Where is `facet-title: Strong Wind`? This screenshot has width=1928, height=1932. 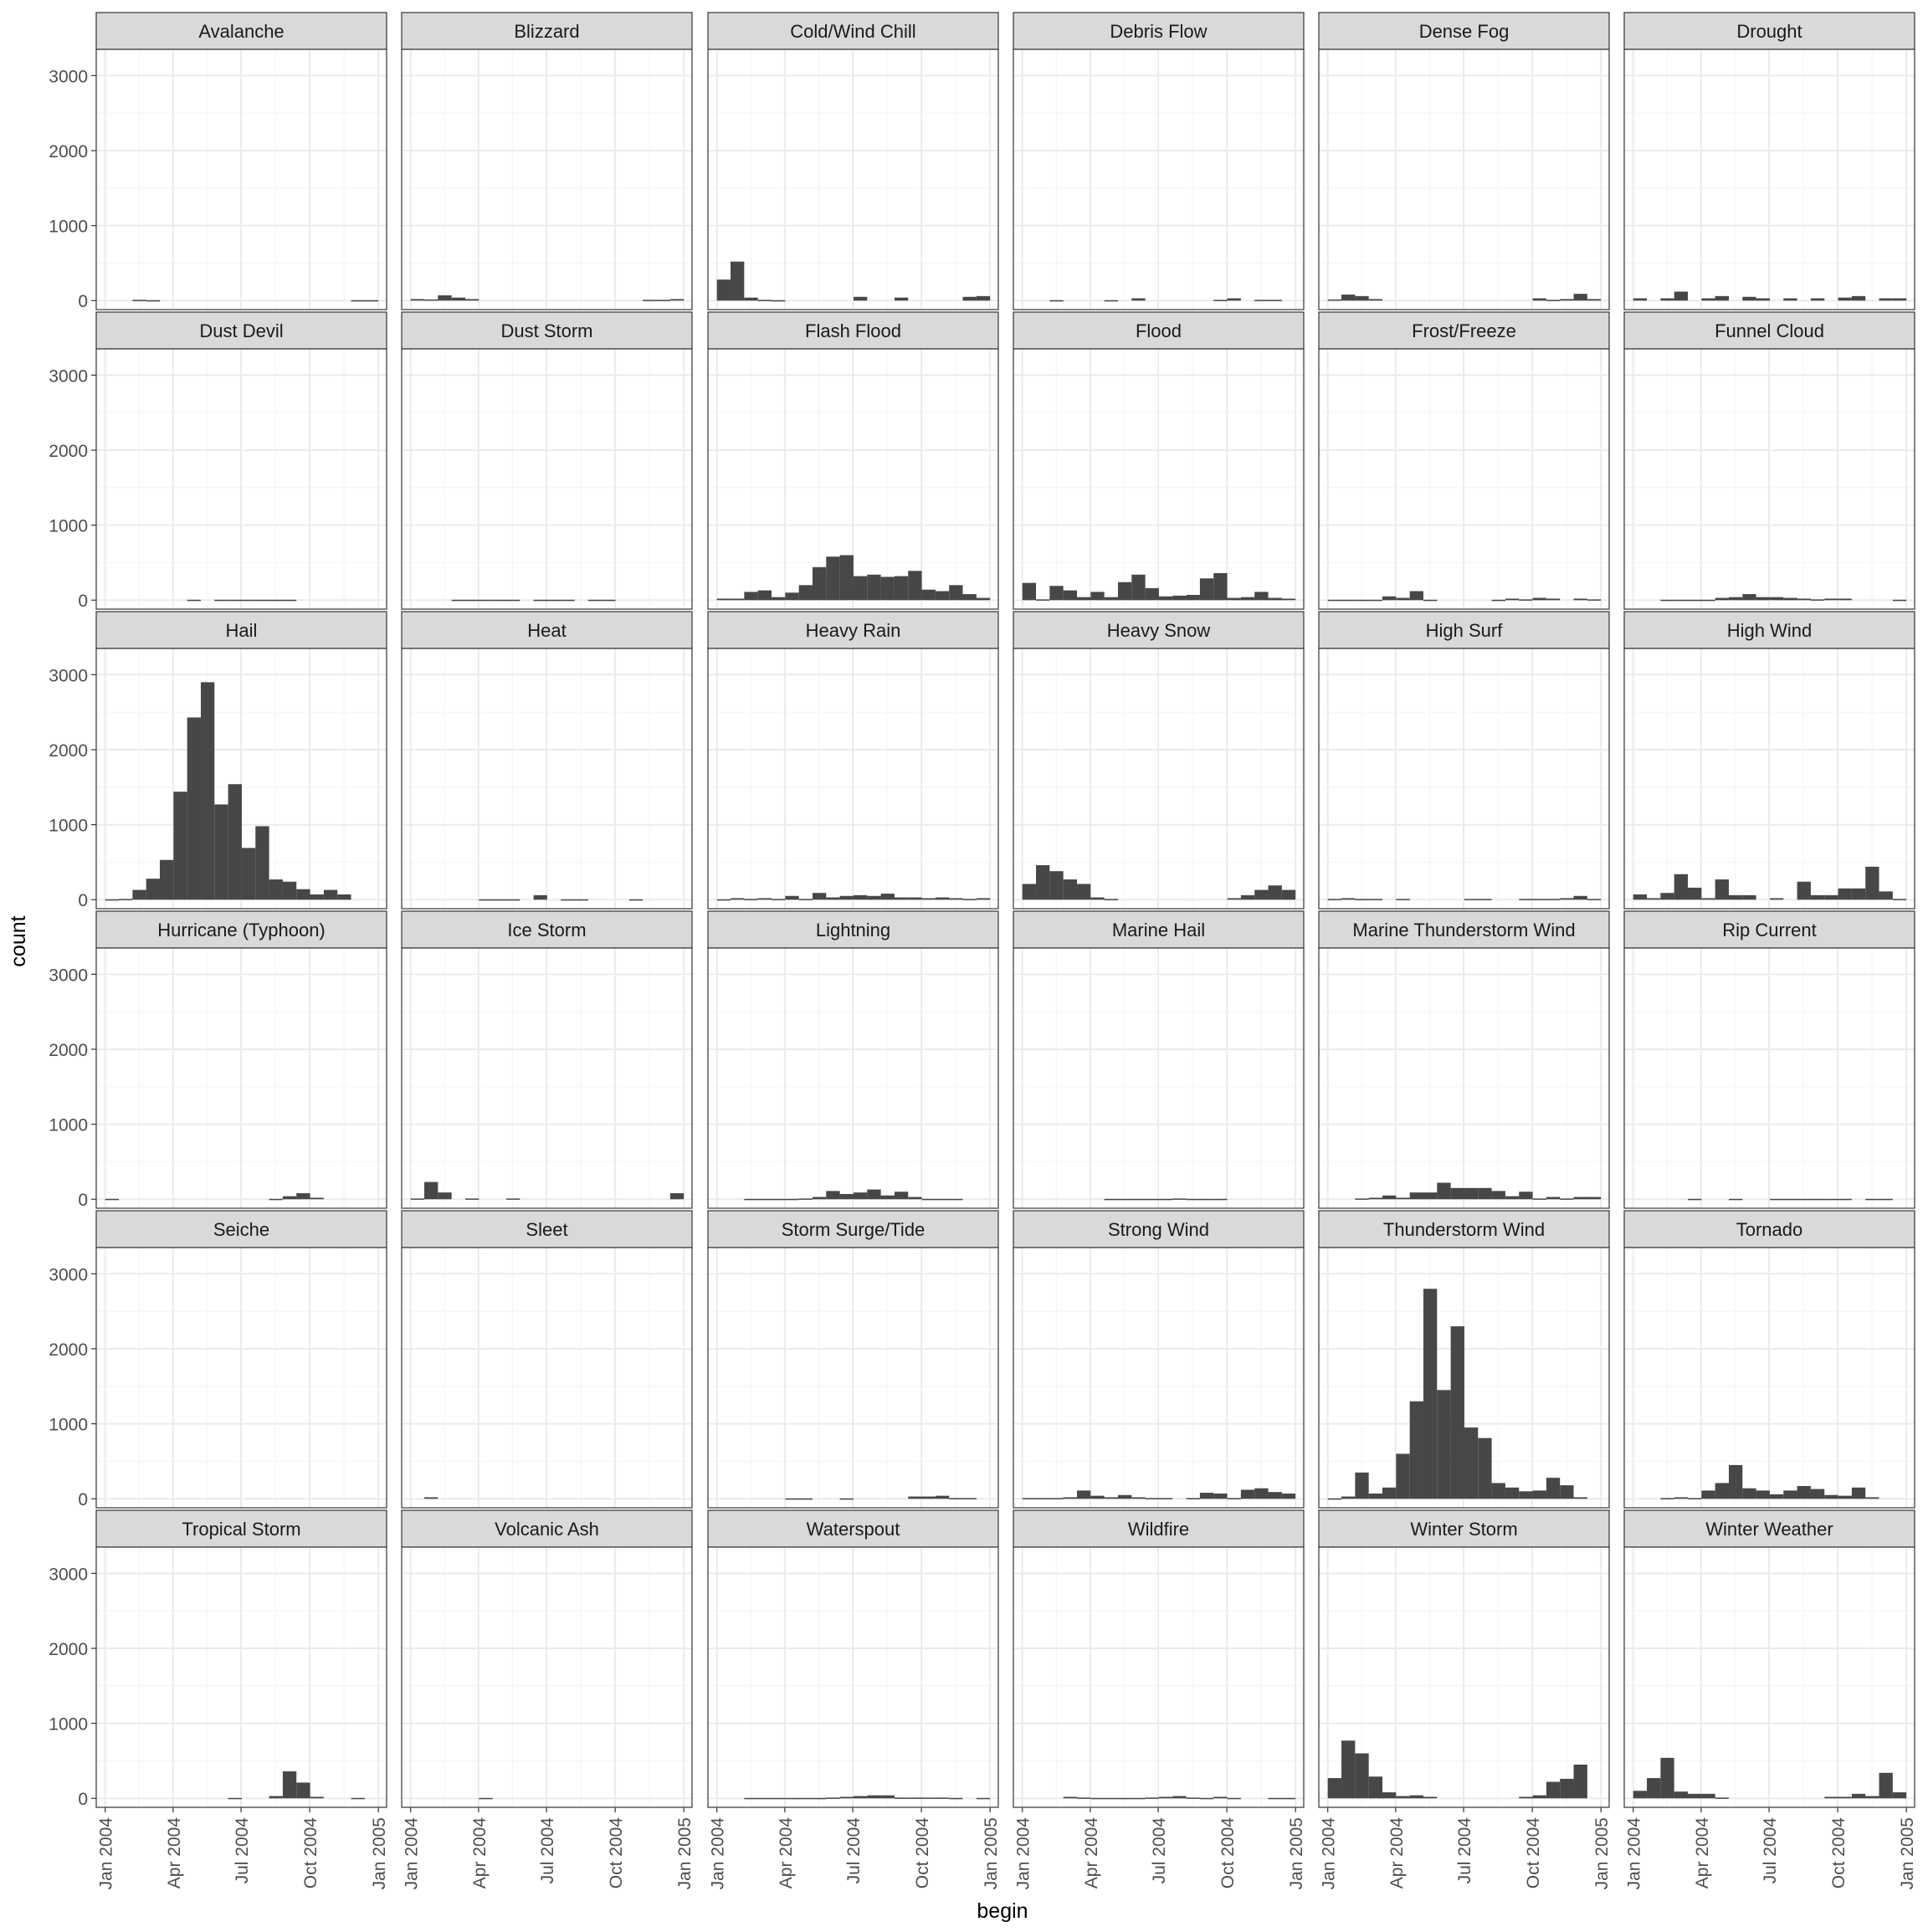 facet-title: Strong Wind is located at coordinates (1158, 1229).